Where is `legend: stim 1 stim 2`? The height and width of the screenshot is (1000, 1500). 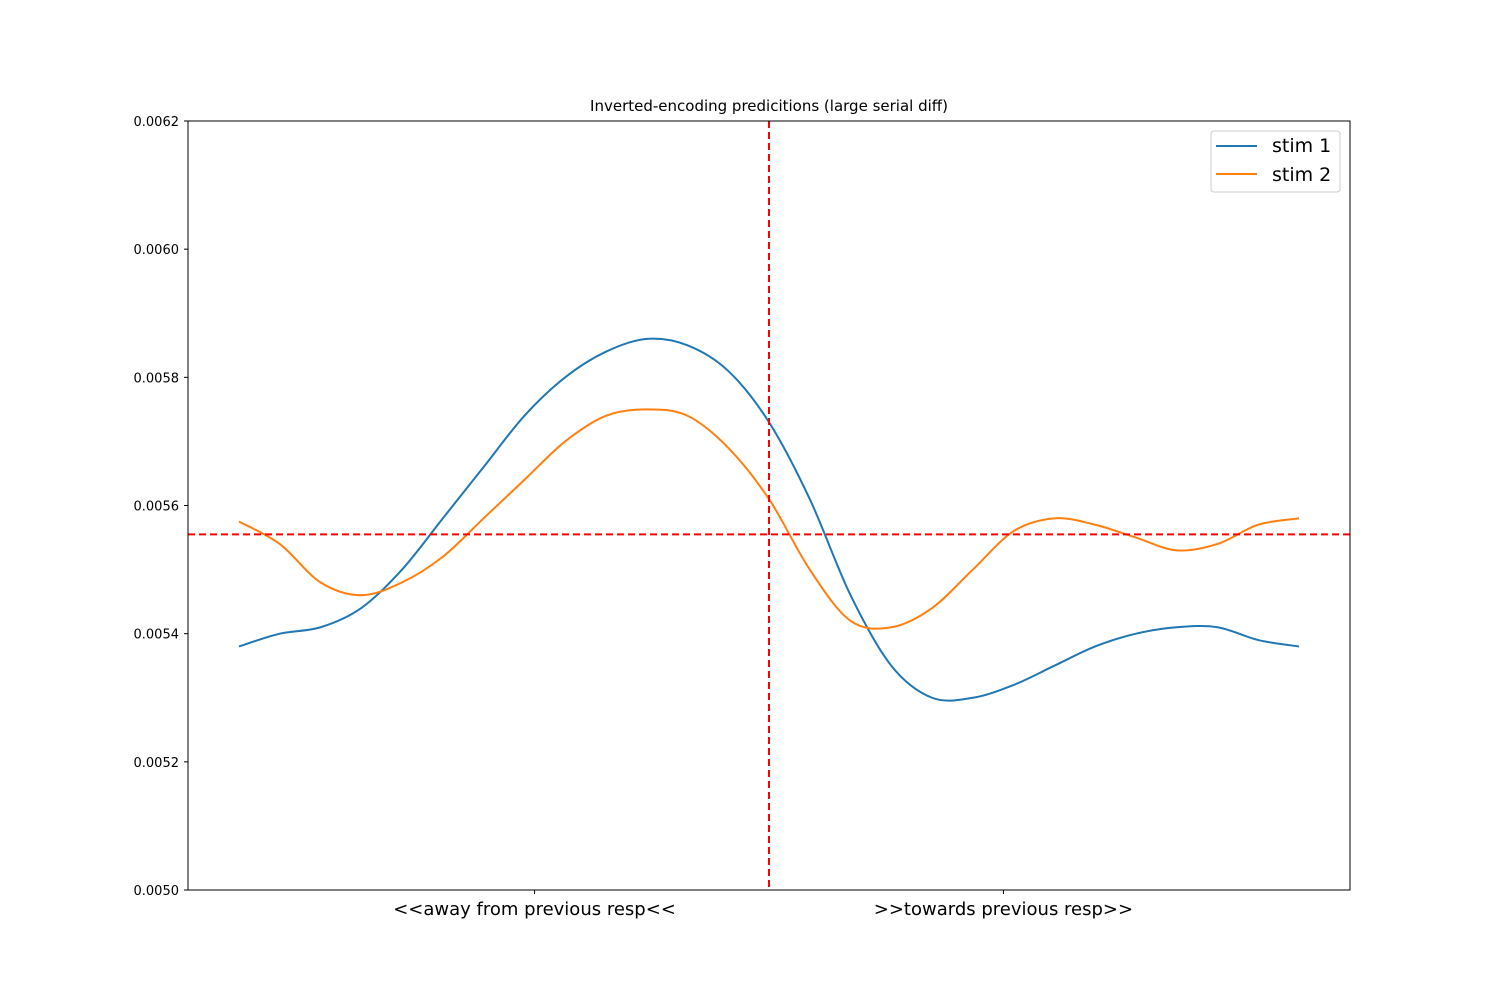 legend: stim 1 stim 2 is located at coordinates (1275, 161).